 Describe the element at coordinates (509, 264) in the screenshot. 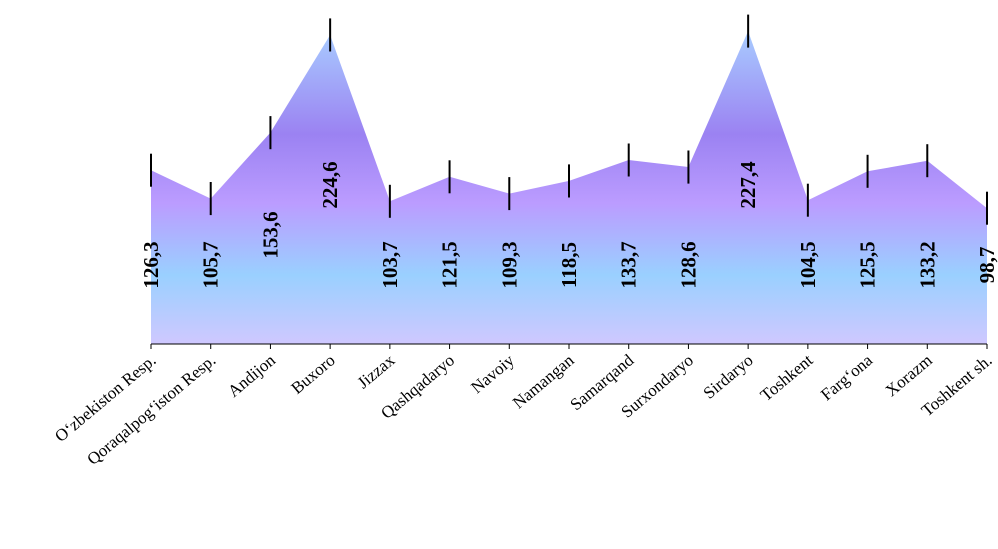

I see `data-label: 109,3` at that location.